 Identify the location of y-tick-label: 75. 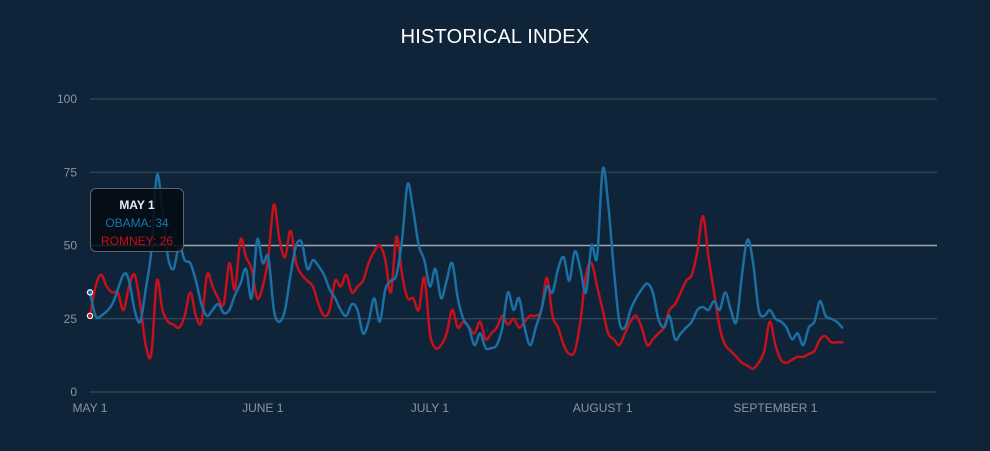
(71, 172).